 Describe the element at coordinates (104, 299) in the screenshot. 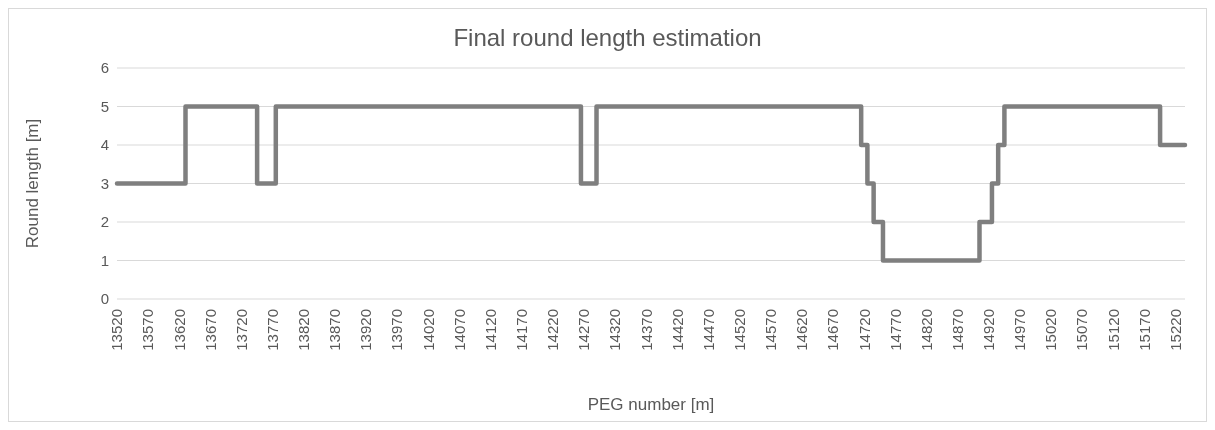

I see `y-tick-label: 0` at that location.